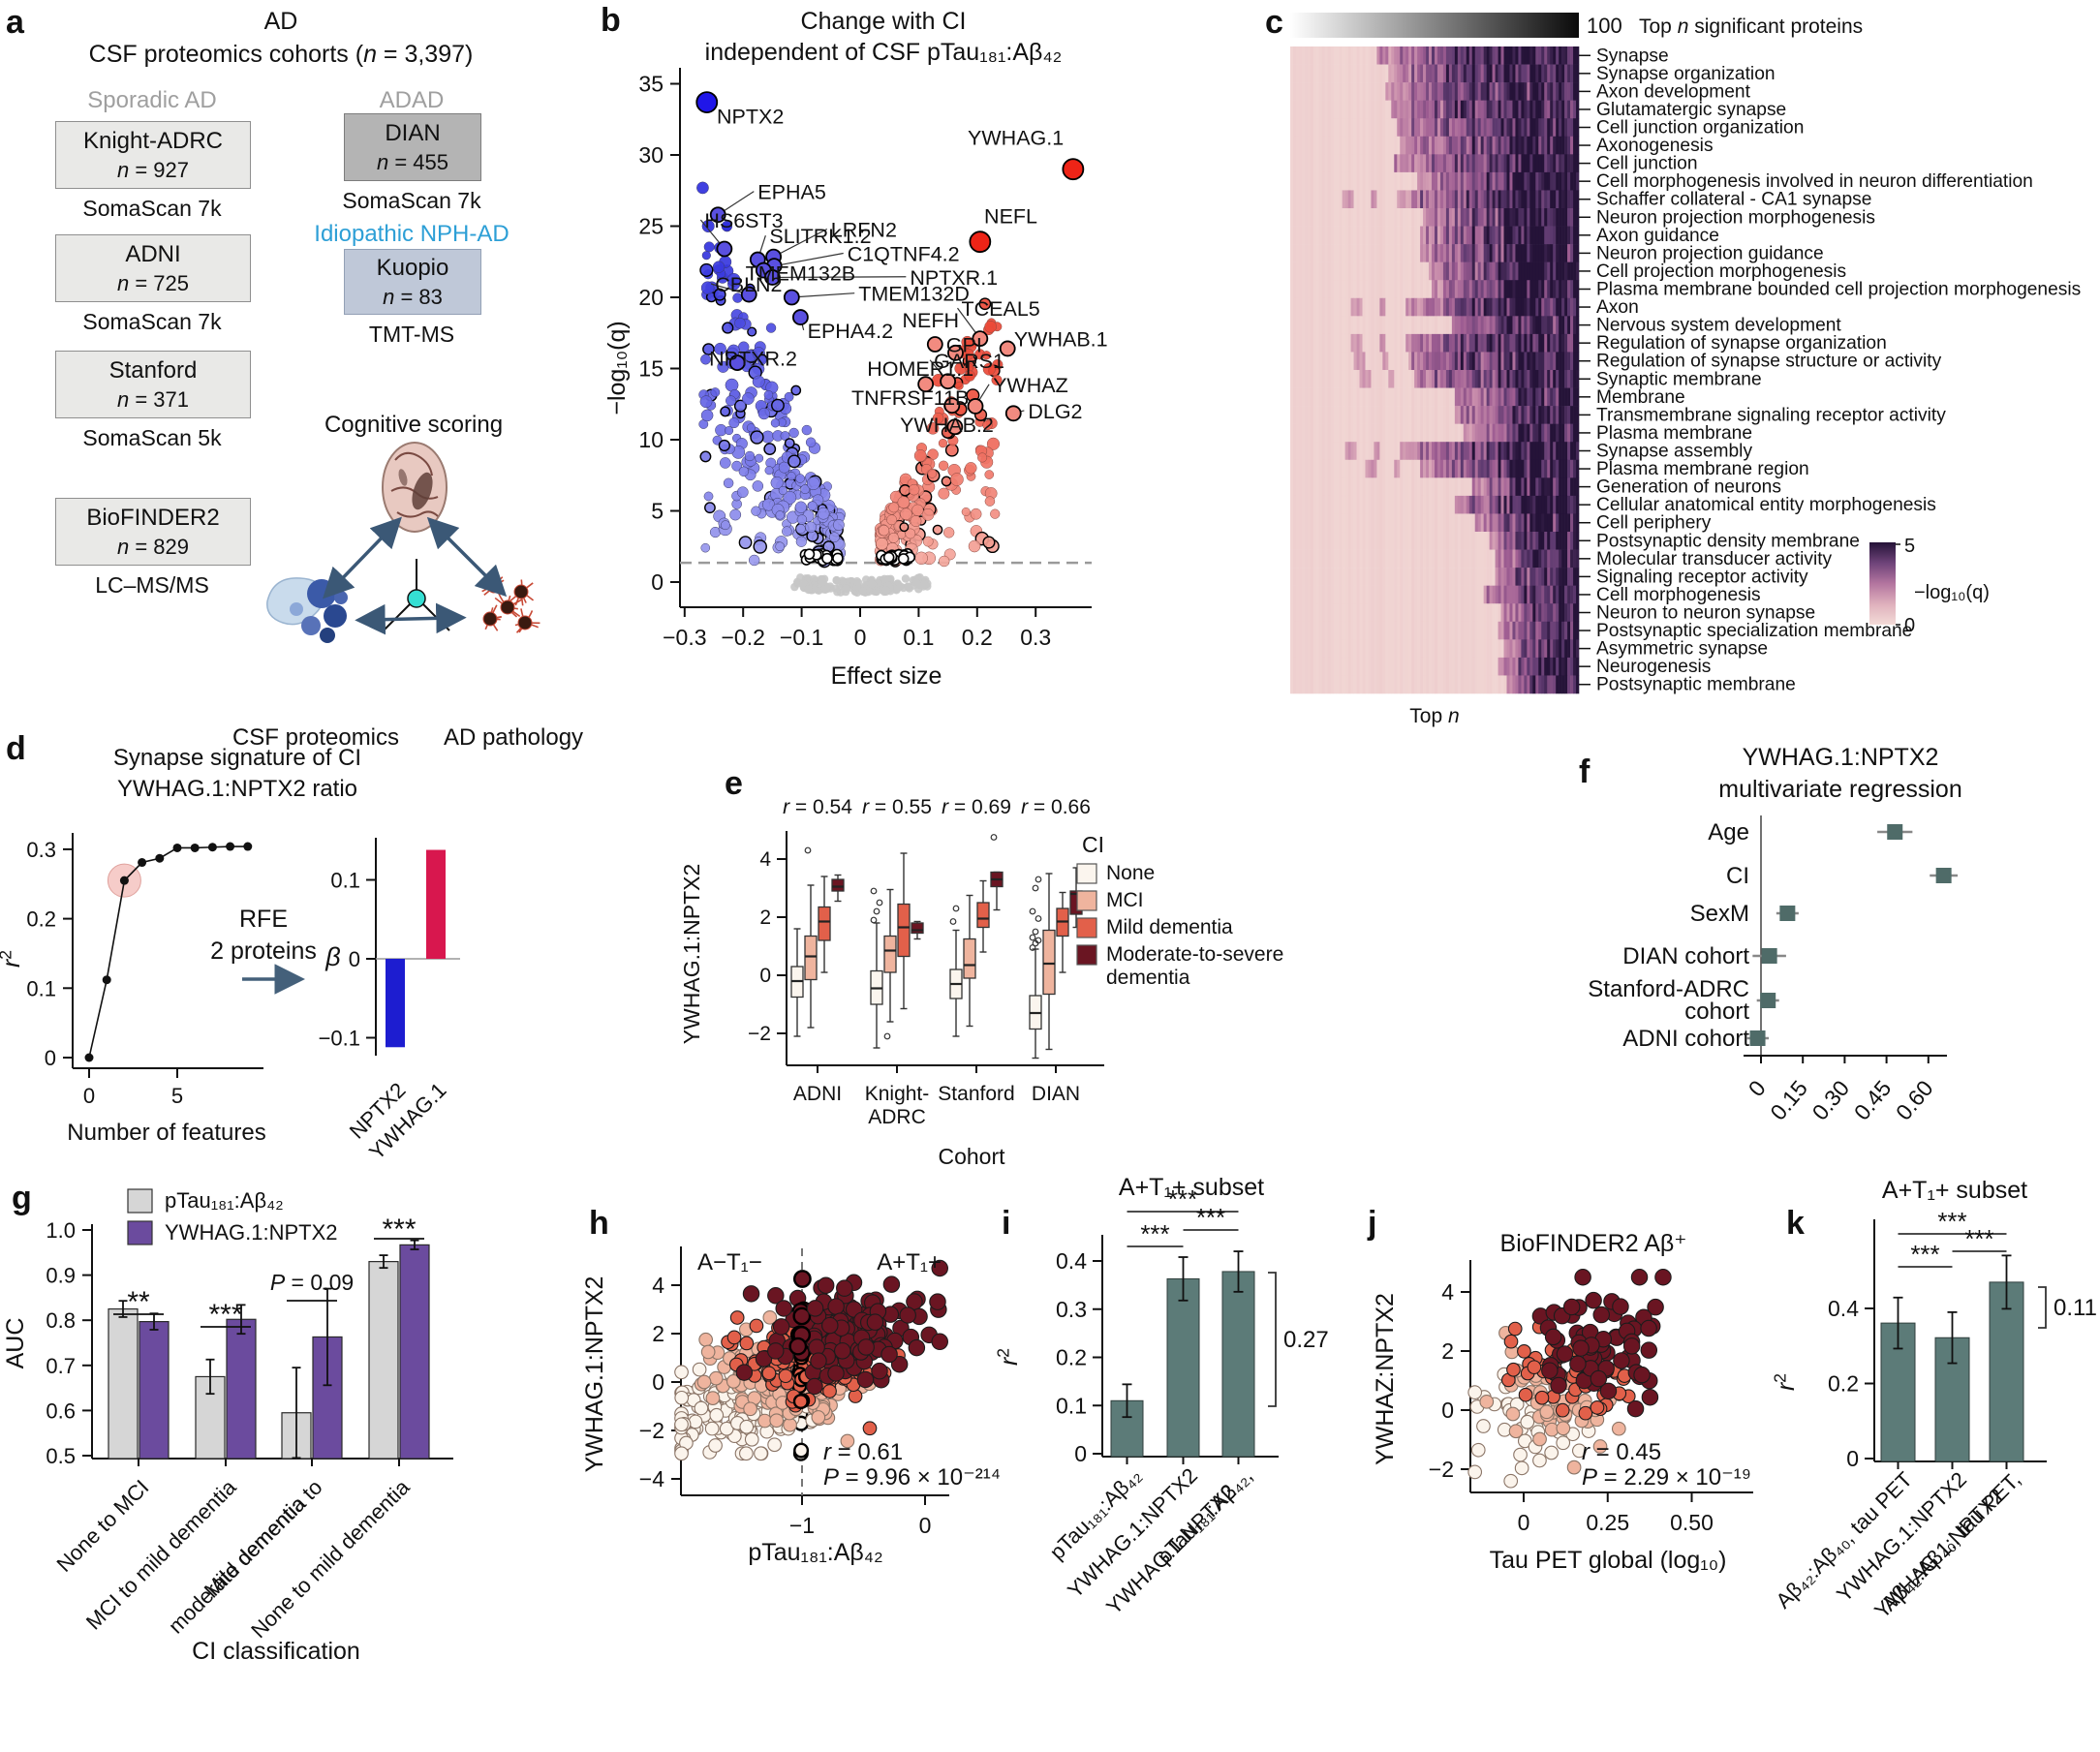  I want to click on svg-text: EPHA5, so click(791, 192).